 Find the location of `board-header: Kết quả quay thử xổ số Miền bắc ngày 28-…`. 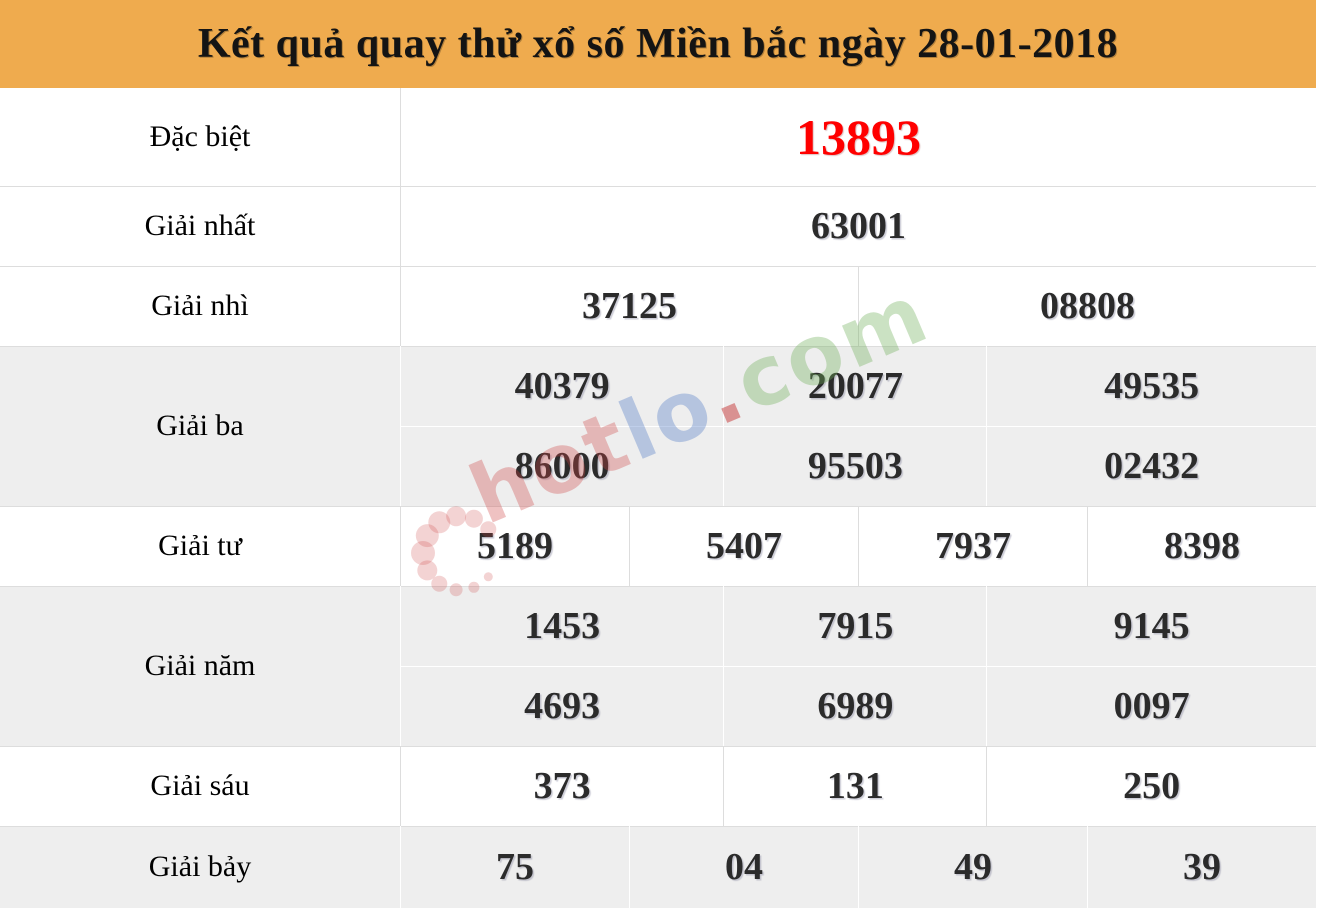

board-header: Kết quả quay thử xổ số Miền bắc ngày 28-… is located at coordinates (658, 44).